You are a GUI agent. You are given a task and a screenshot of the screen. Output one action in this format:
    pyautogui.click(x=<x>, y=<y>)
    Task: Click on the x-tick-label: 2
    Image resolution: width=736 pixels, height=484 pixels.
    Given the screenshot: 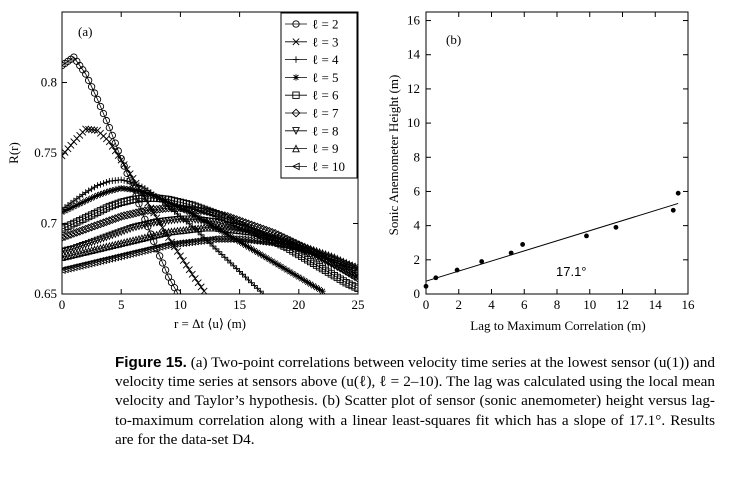 What is the action you would take?
    pyautogui.click(x=459, y=304)
    